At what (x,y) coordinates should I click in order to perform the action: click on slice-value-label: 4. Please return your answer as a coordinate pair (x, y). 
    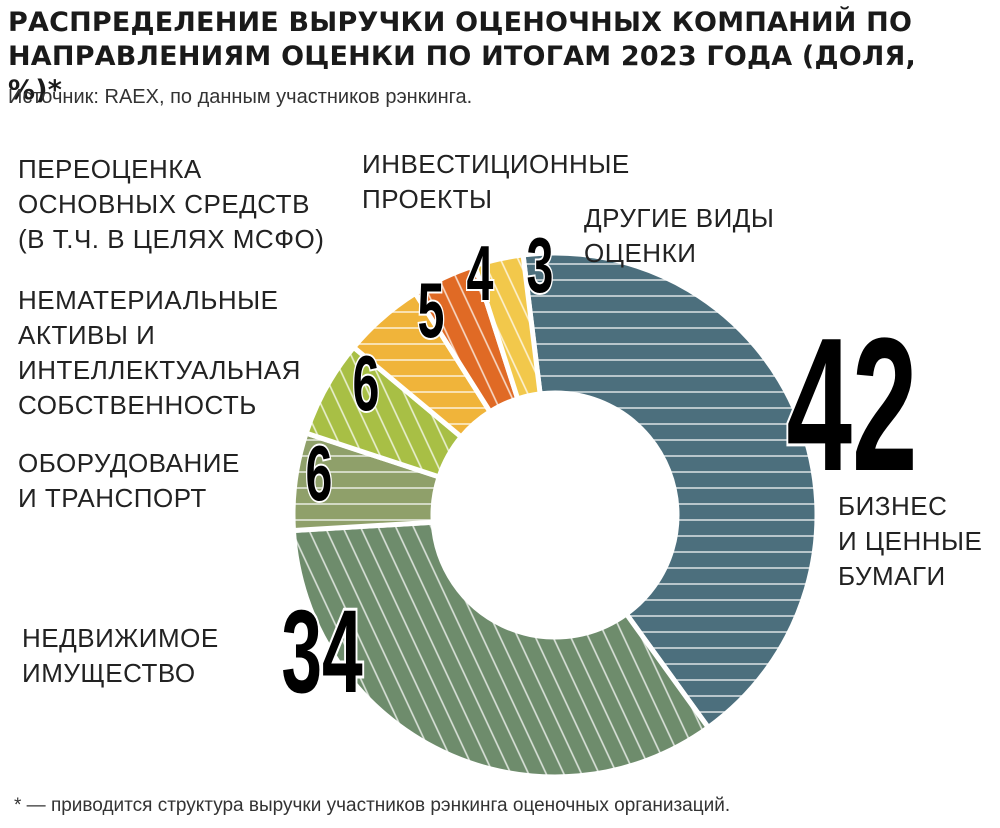
    Looking at the image, I should click on (480, 273).